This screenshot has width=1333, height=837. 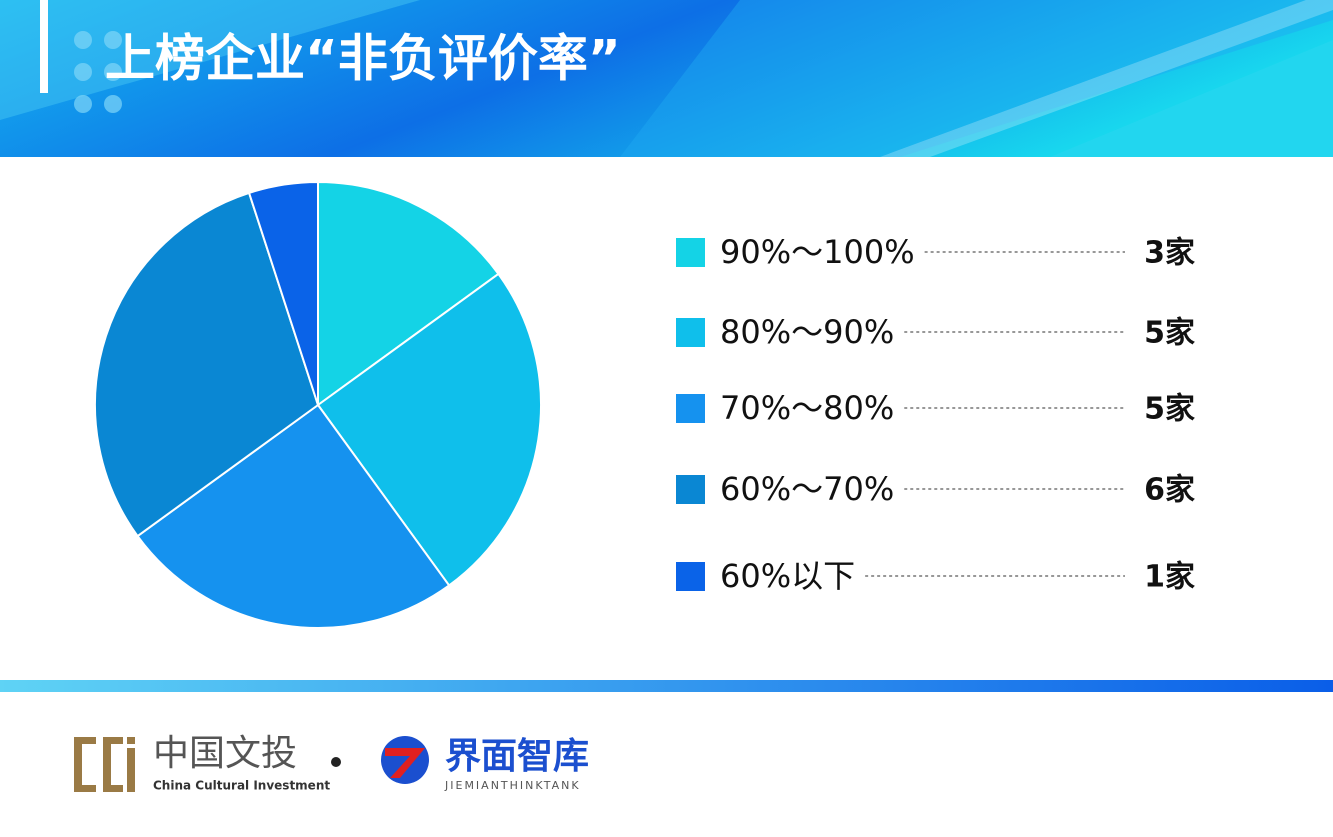 What do you see at coordinates (336, 762) in the screenshot?
I see `separator-dot` at bounding box center [336, 762].